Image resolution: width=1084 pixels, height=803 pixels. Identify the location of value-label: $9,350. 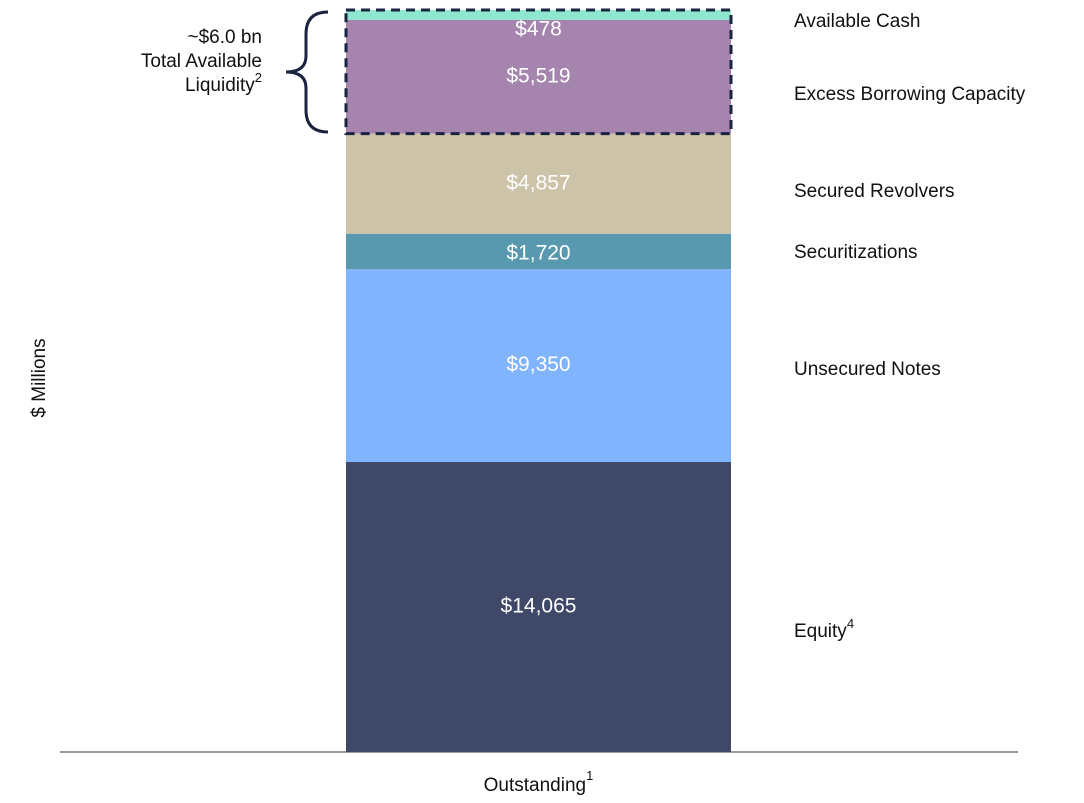
(538, 364).